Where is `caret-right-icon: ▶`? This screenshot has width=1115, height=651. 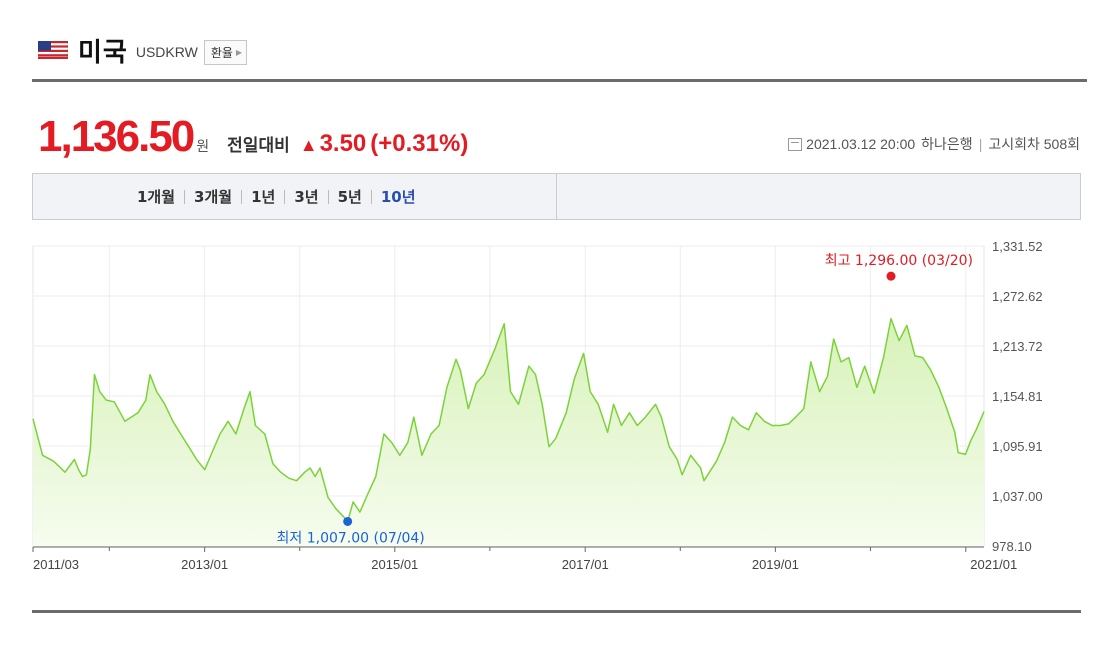
caret-right-icon: ▶ is located at coordinates (239, 52).